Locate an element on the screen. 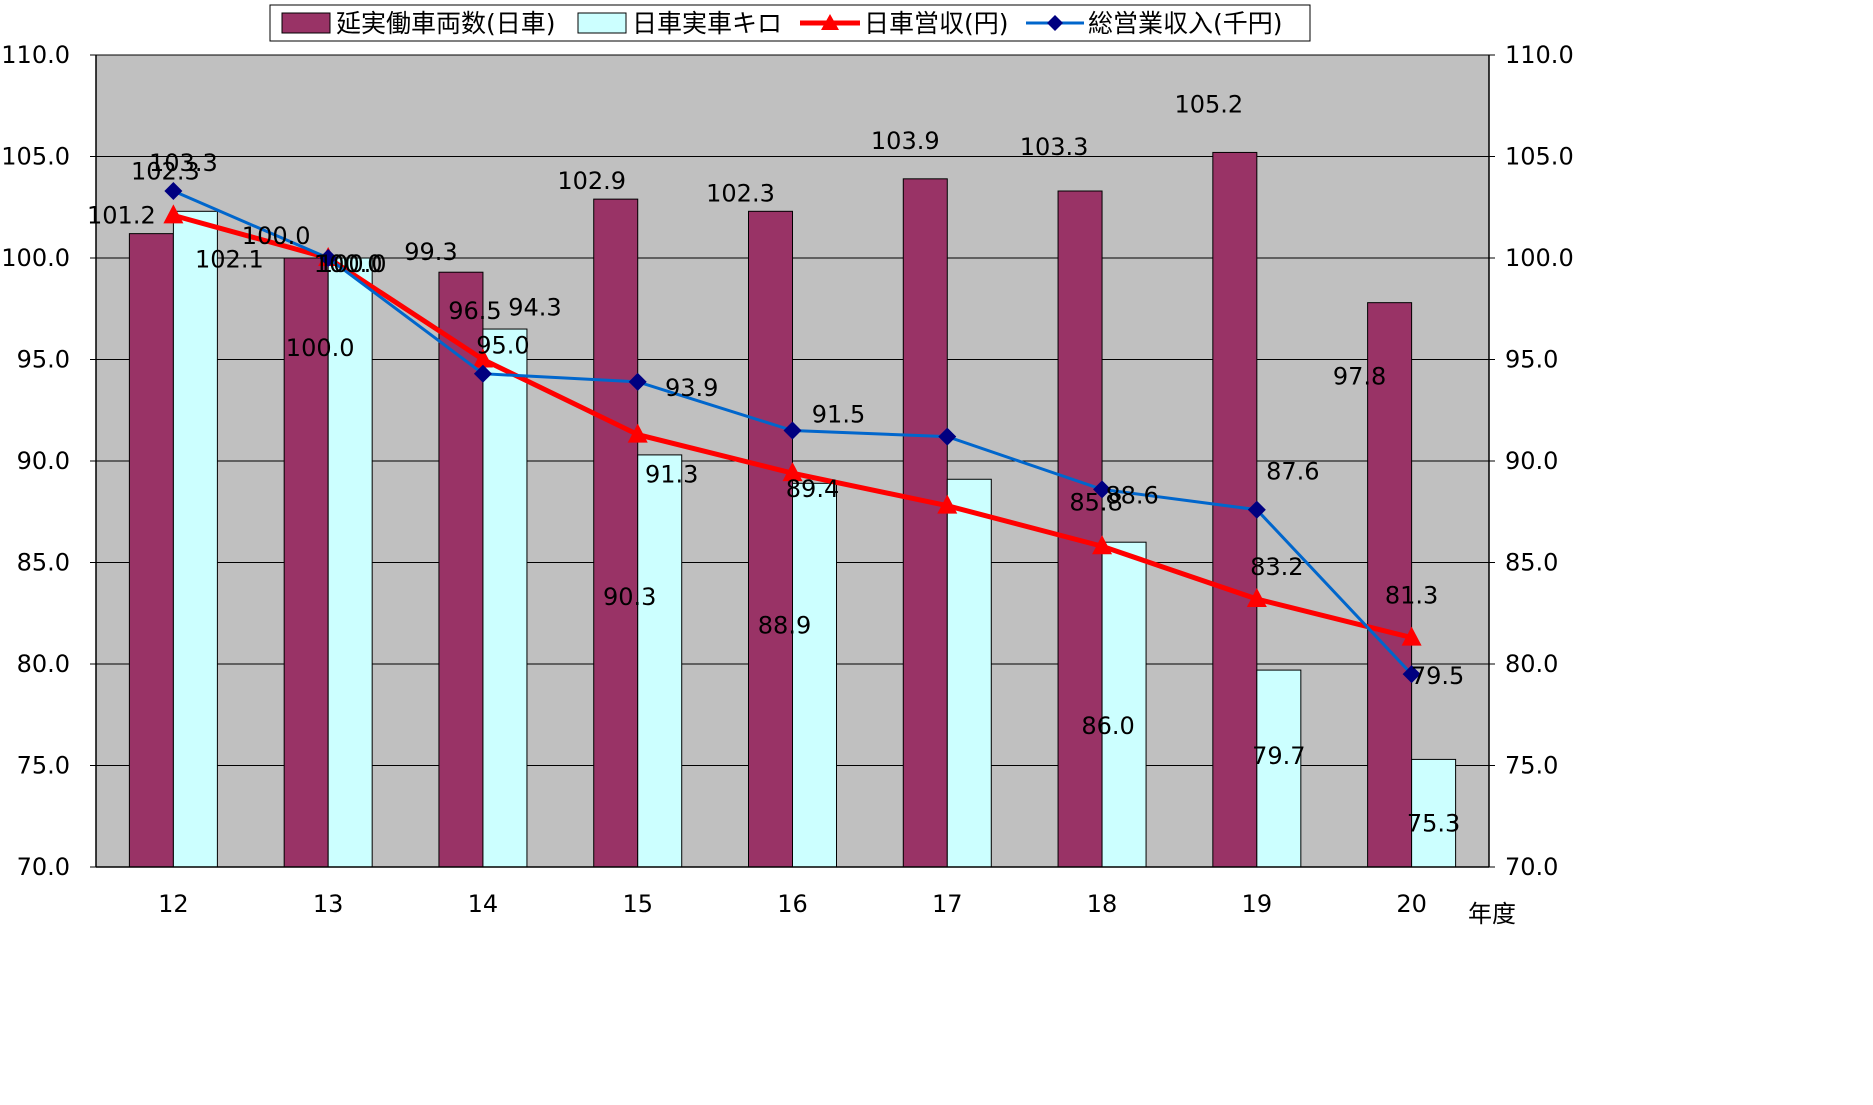 Image resolution: width=1873 pixels, height=1105 pixels. data-label: 105.2 is located at coordinates (1208, 104).